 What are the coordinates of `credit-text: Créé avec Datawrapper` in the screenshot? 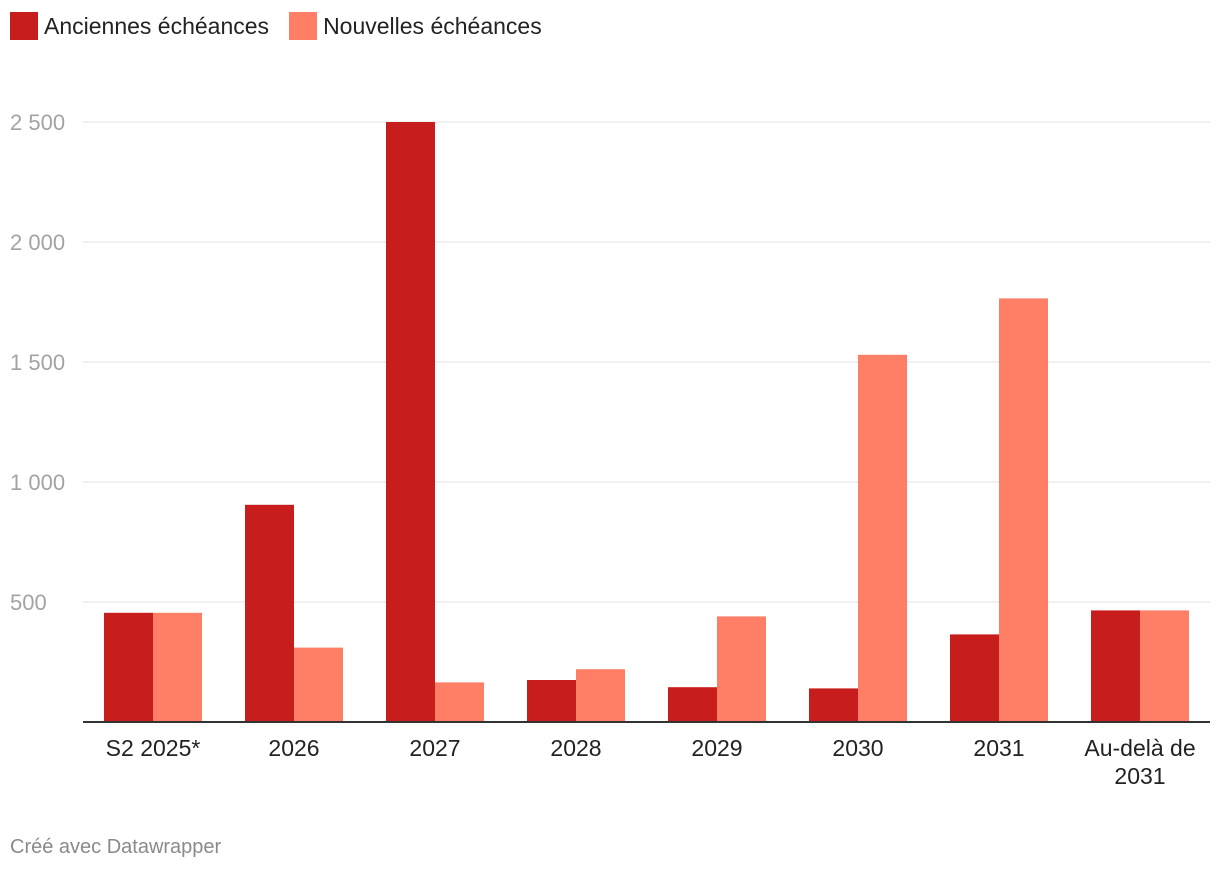 It's located at (116, 847).